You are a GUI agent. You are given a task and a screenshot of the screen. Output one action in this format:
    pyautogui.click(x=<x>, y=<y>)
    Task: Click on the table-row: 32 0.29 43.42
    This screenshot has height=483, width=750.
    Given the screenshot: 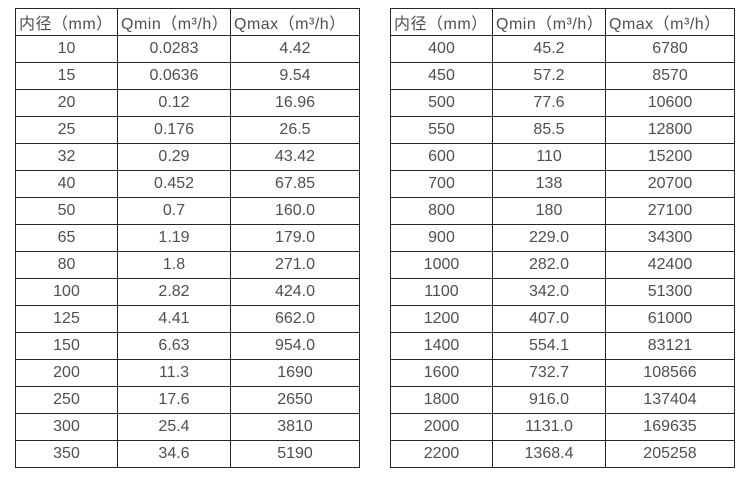 What is the action you would take?
    pyautogui.click(x=187, y=157)
    